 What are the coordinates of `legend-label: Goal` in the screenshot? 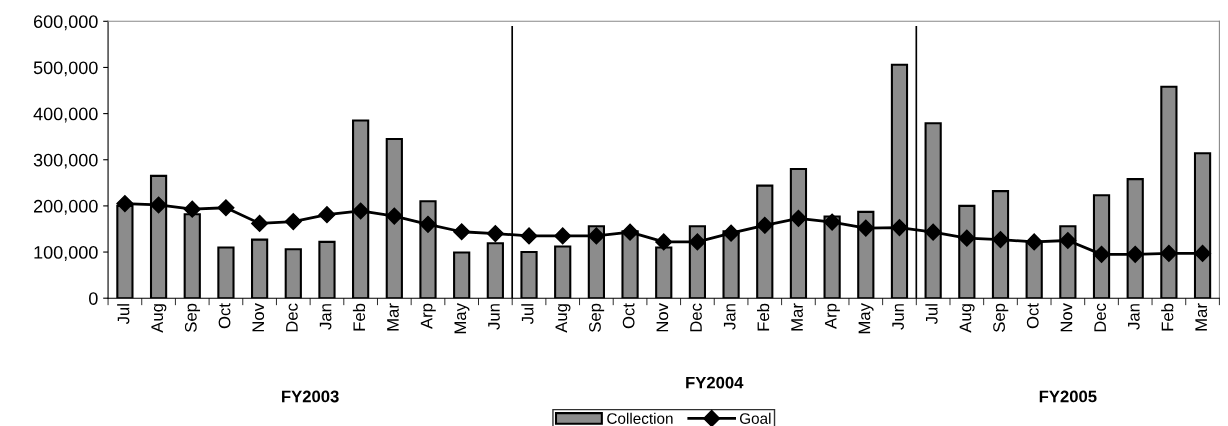 It's located at (755, 418).